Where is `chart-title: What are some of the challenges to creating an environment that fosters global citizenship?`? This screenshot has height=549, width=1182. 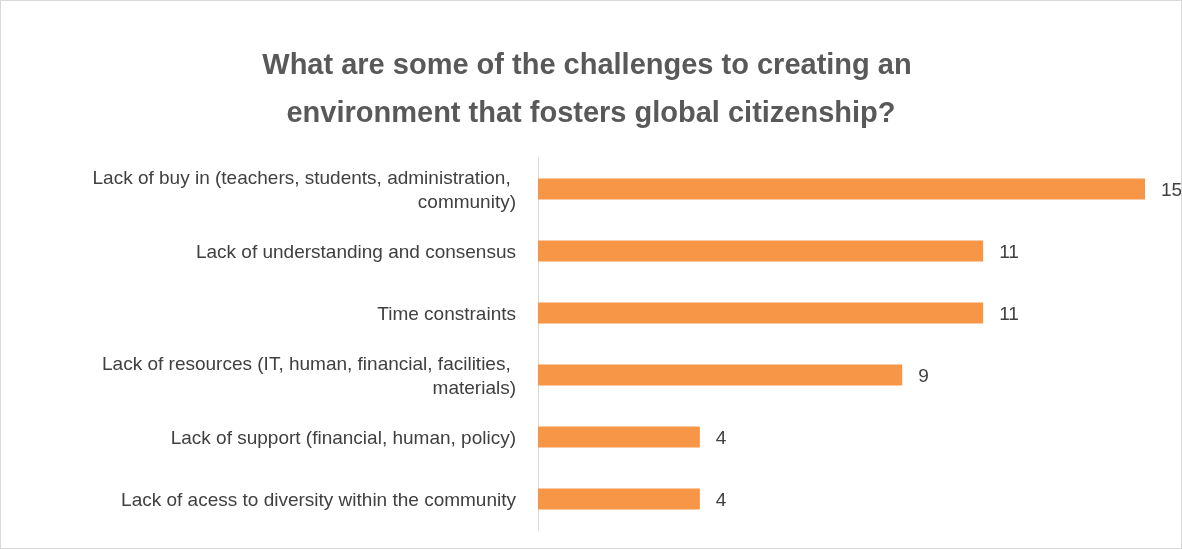
chart-title: What are some of the challenges to creating an environment that fosters global citizenship? is located at coordinates (591, 88).